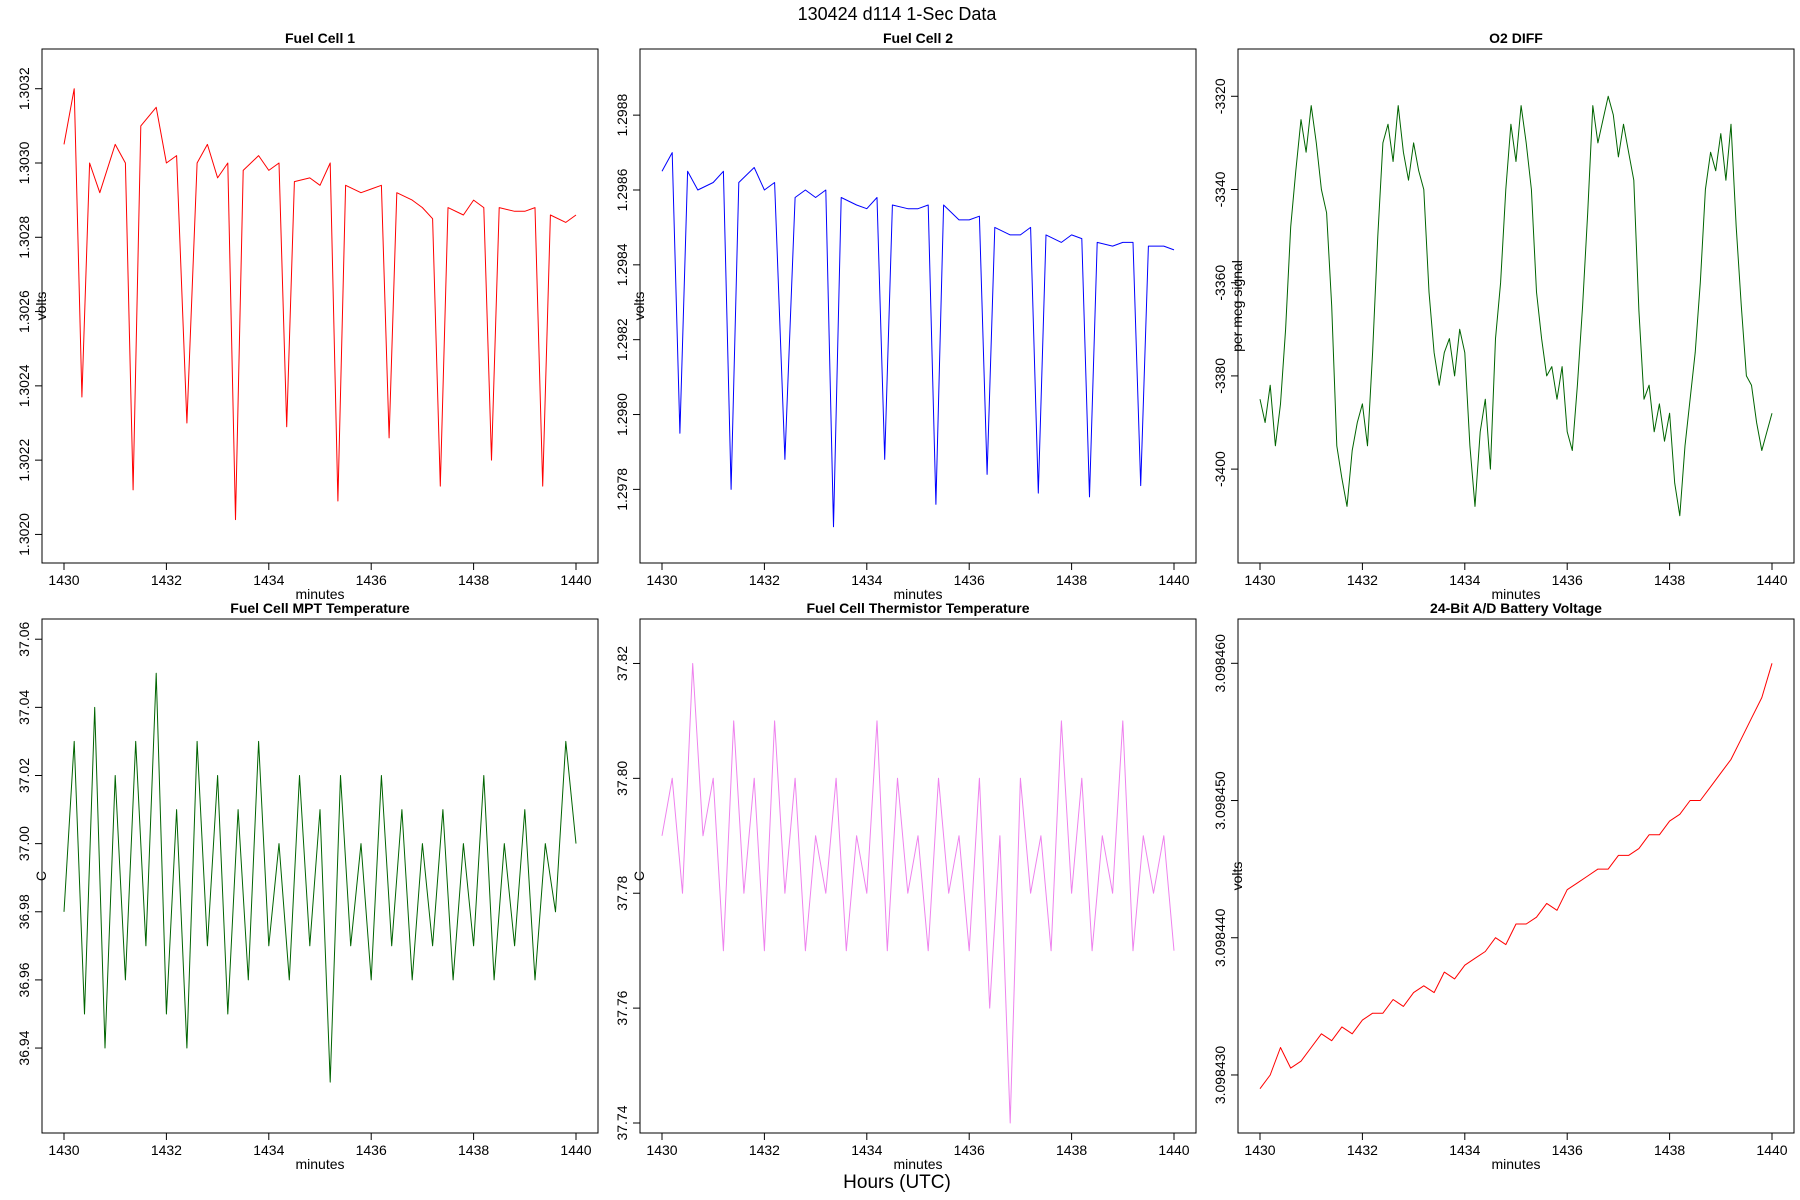 The width and height of the screenshot is (1800, 1200). I want to click on y-tick-label: 37.02, so click(24, 775).